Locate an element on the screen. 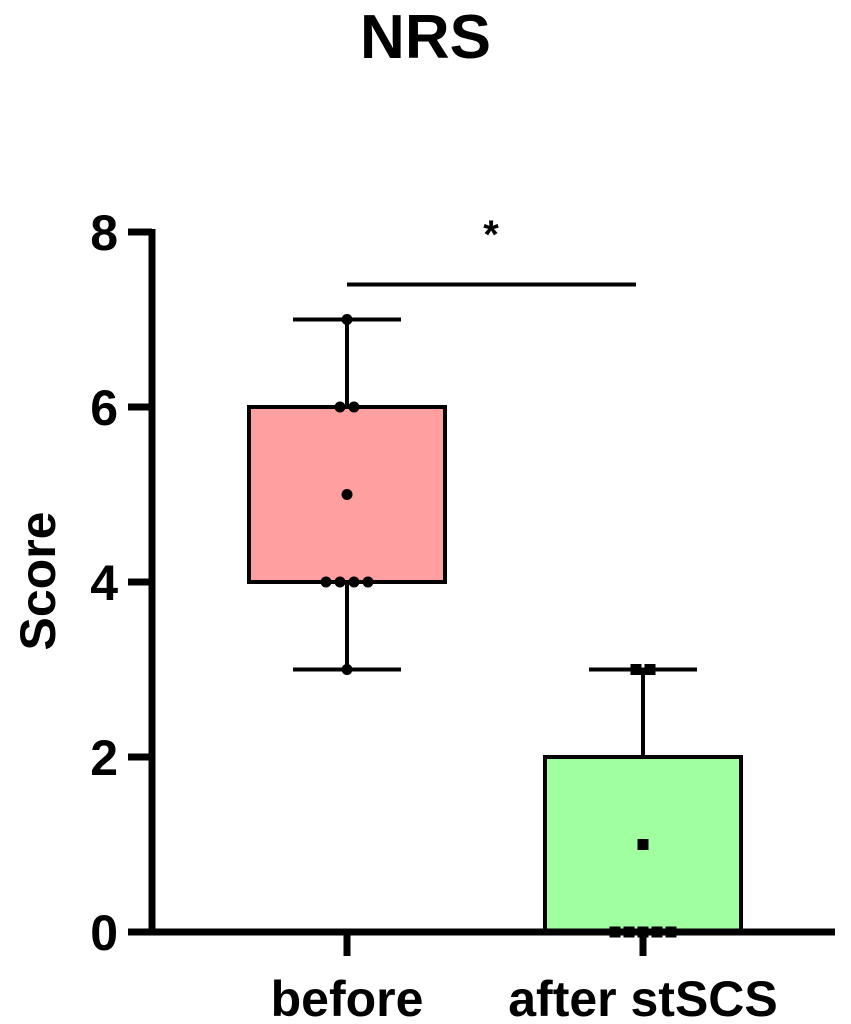 Image resolution: width=851 pixels, height=1024 pixels. y-tick-label: 8 is located at coordinates (104, 233).